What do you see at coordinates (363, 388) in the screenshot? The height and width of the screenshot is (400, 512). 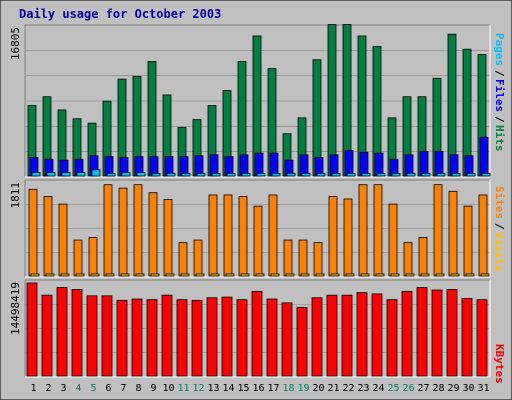 I see `x-tick-label: 23` at bounding box center [363, 388].